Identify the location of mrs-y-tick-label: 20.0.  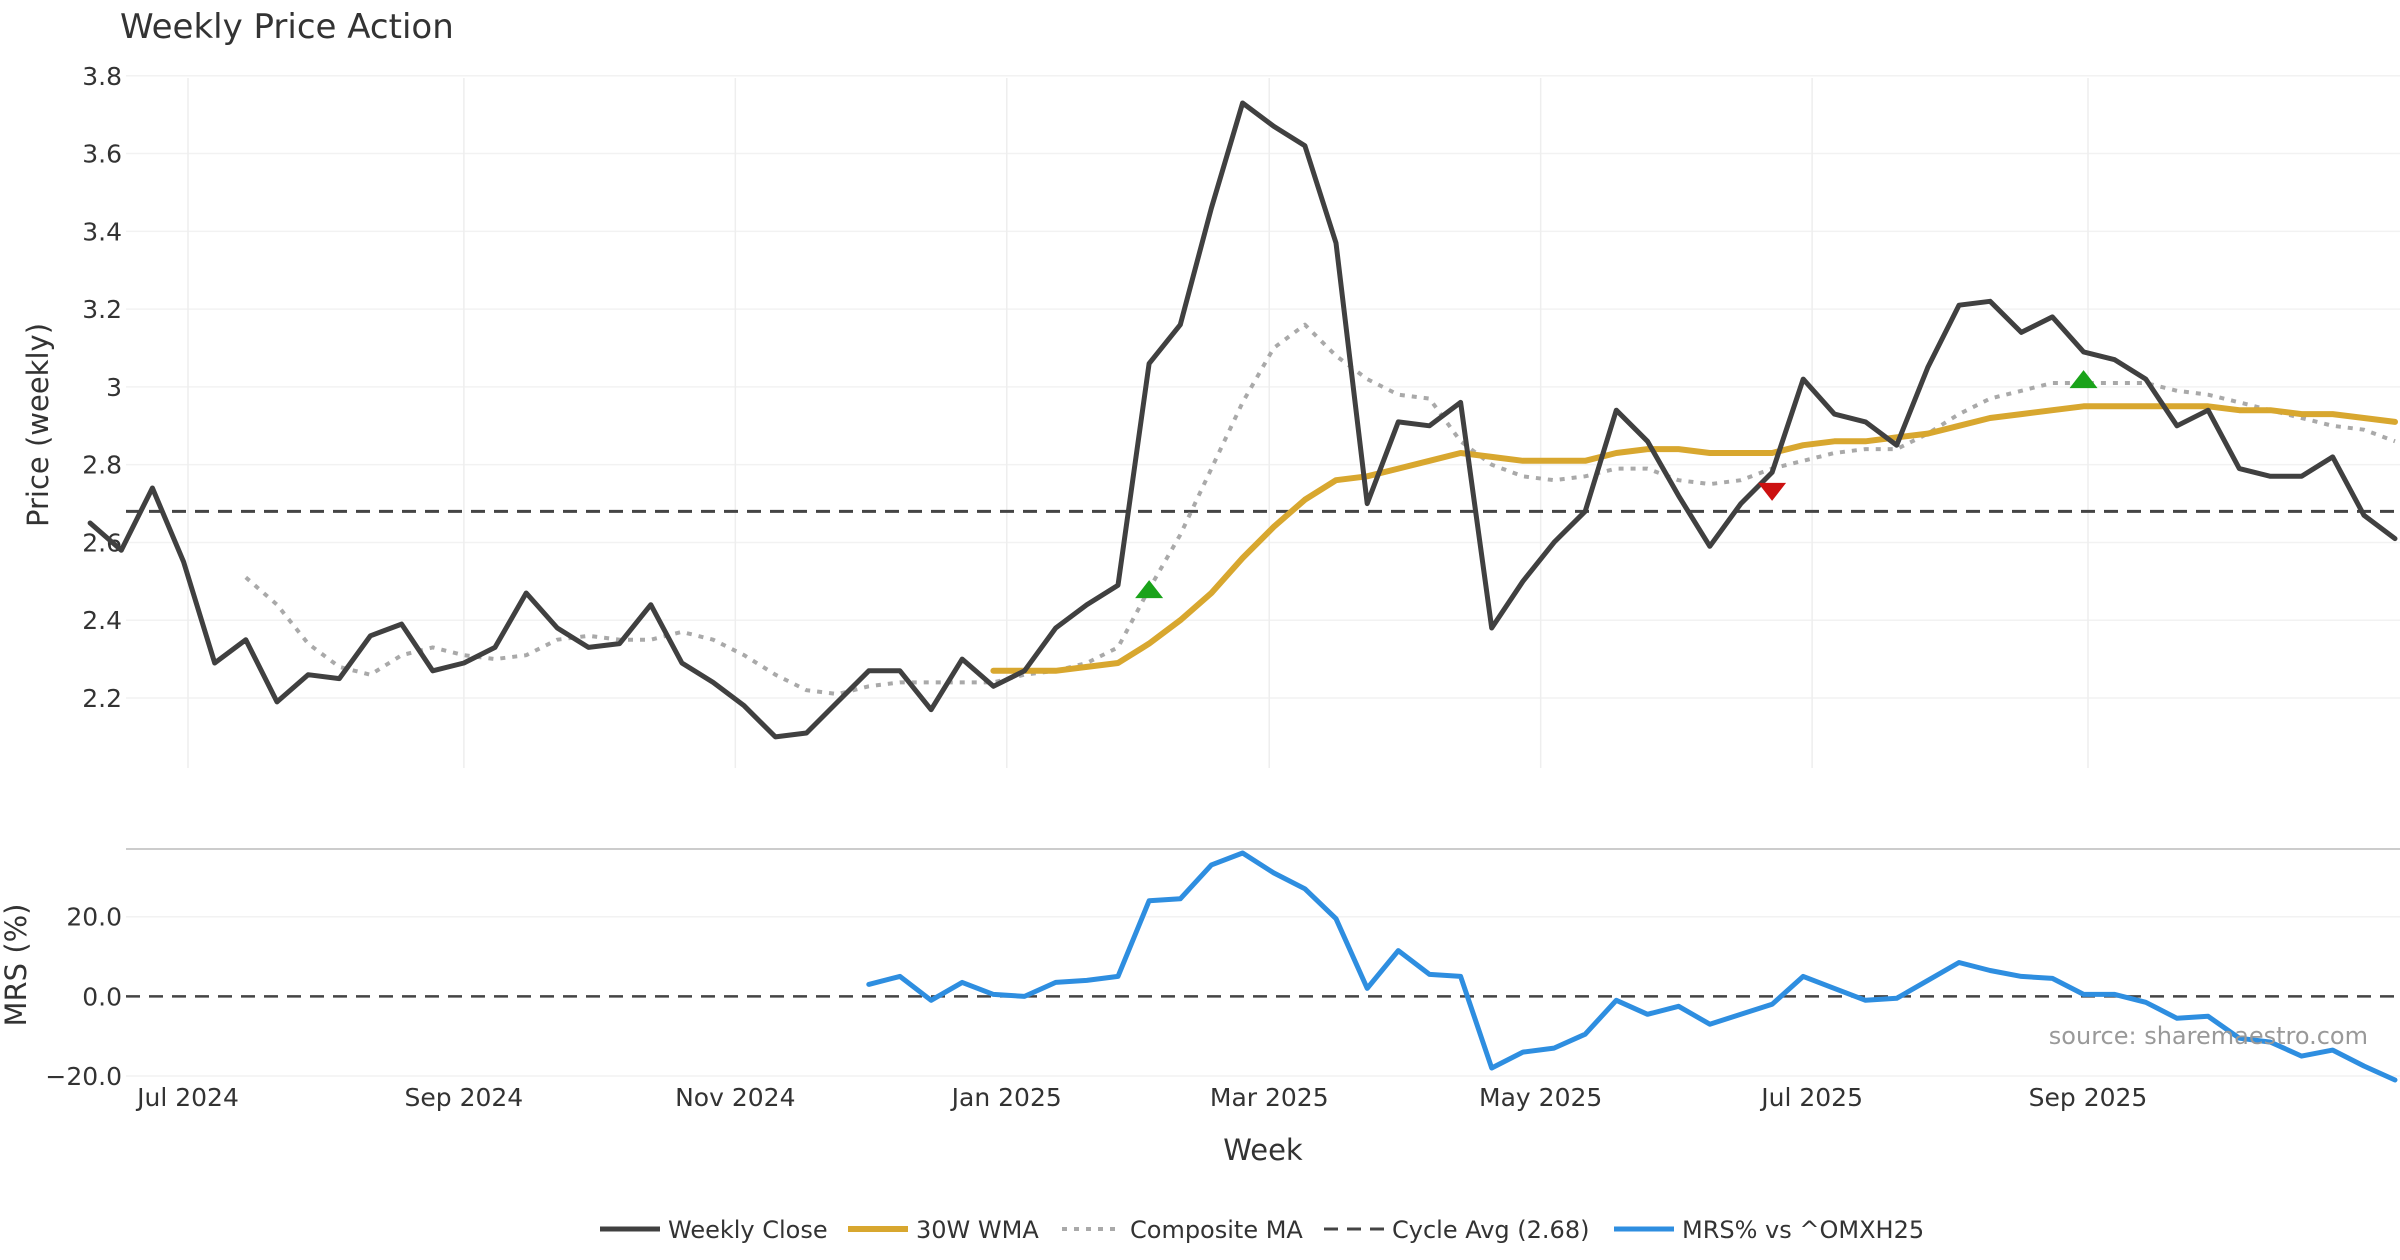
(94, 917).